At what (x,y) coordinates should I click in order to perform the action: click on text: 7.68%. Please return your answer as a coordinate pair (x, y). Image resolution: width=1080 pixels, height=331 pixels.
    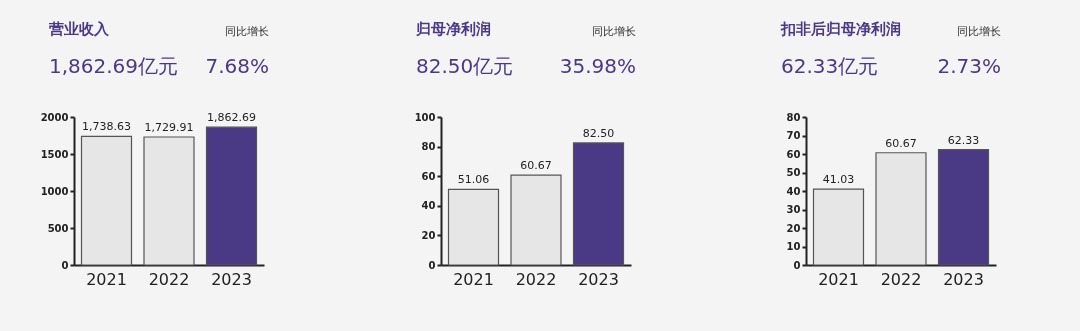
    Looking at the image, I should click on (237, 66).